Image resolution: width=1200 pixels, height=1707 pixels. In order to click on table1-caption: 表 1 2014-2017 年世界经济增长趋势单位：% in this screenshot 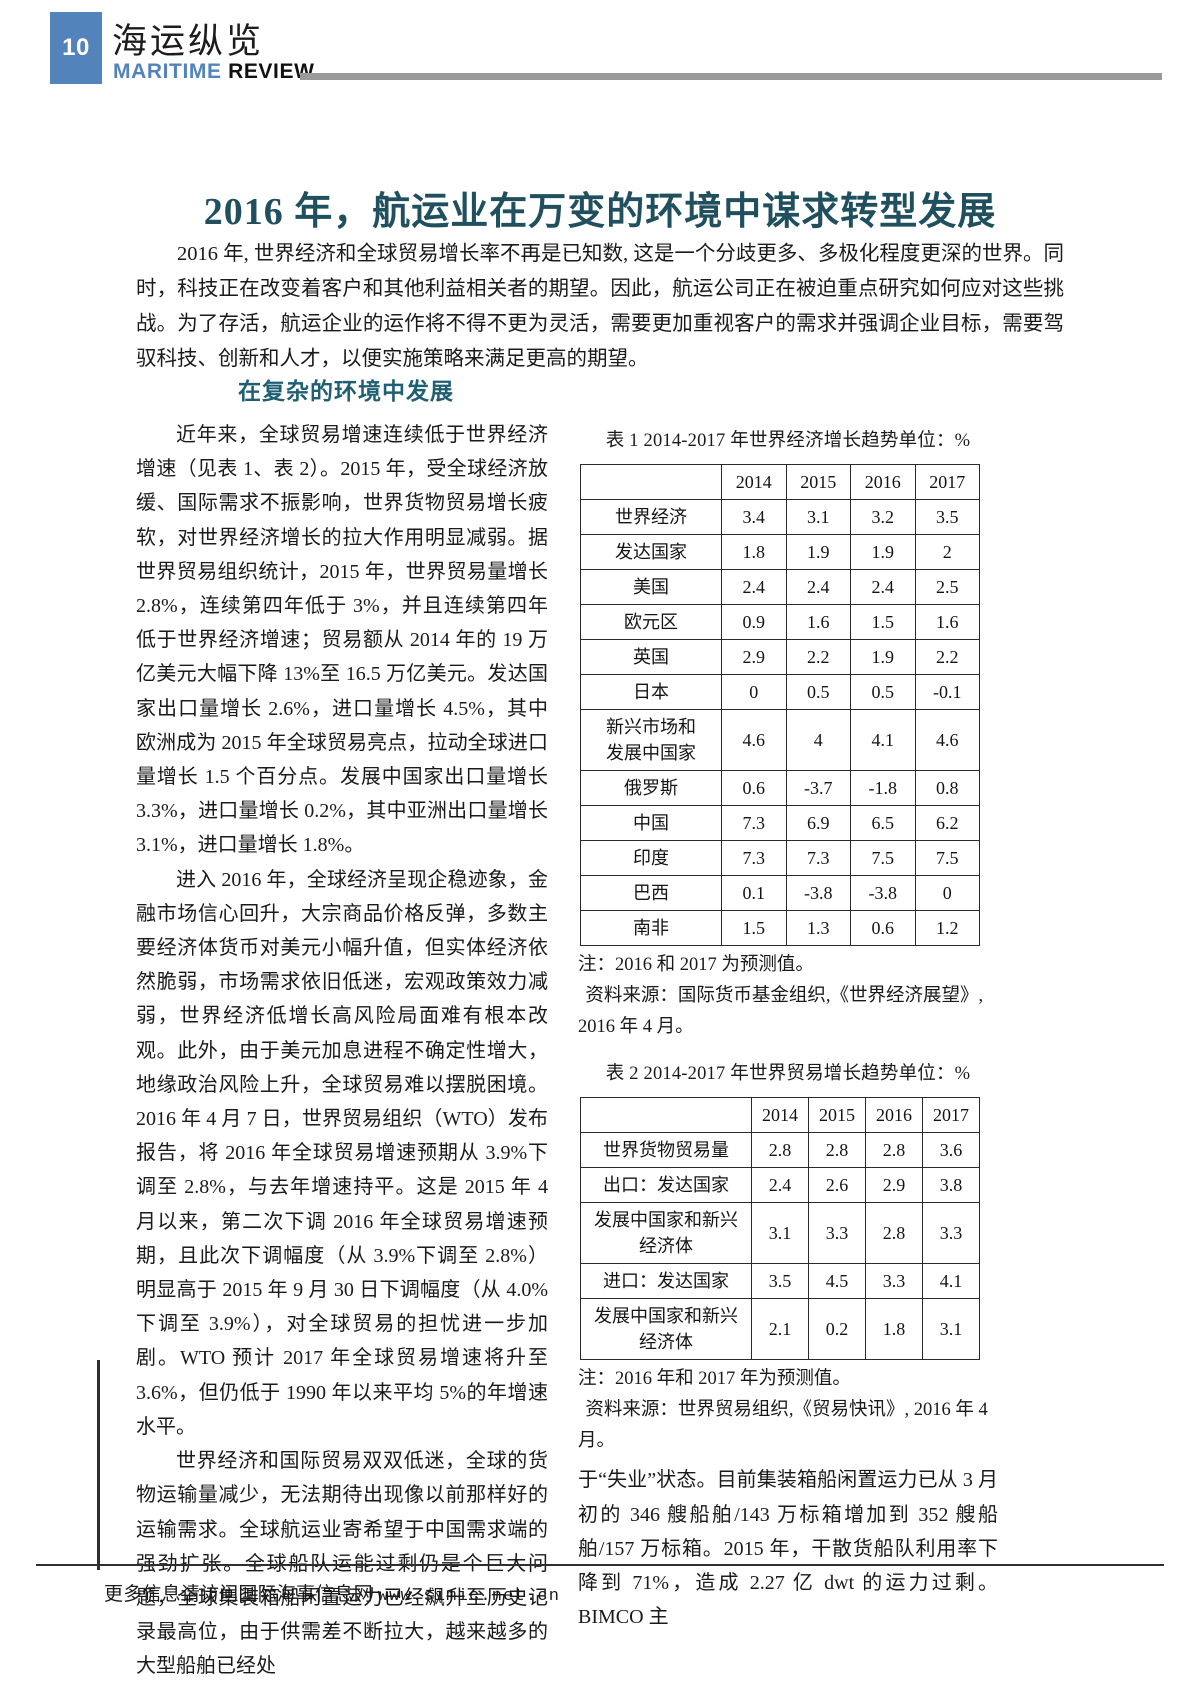, I will do `click(788, 441)`.